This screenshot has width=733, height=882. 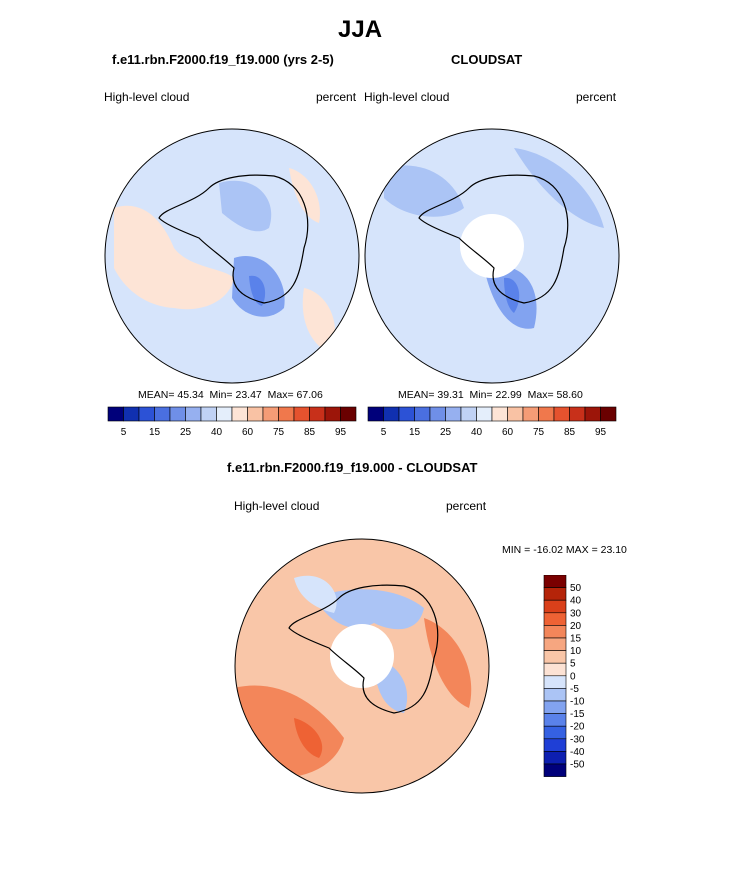 What do you see at coordinates (384, 432) in the screenshot?
I see `colorbar-cloudsat-tick-label: 5` at bounding box center [384, 432].